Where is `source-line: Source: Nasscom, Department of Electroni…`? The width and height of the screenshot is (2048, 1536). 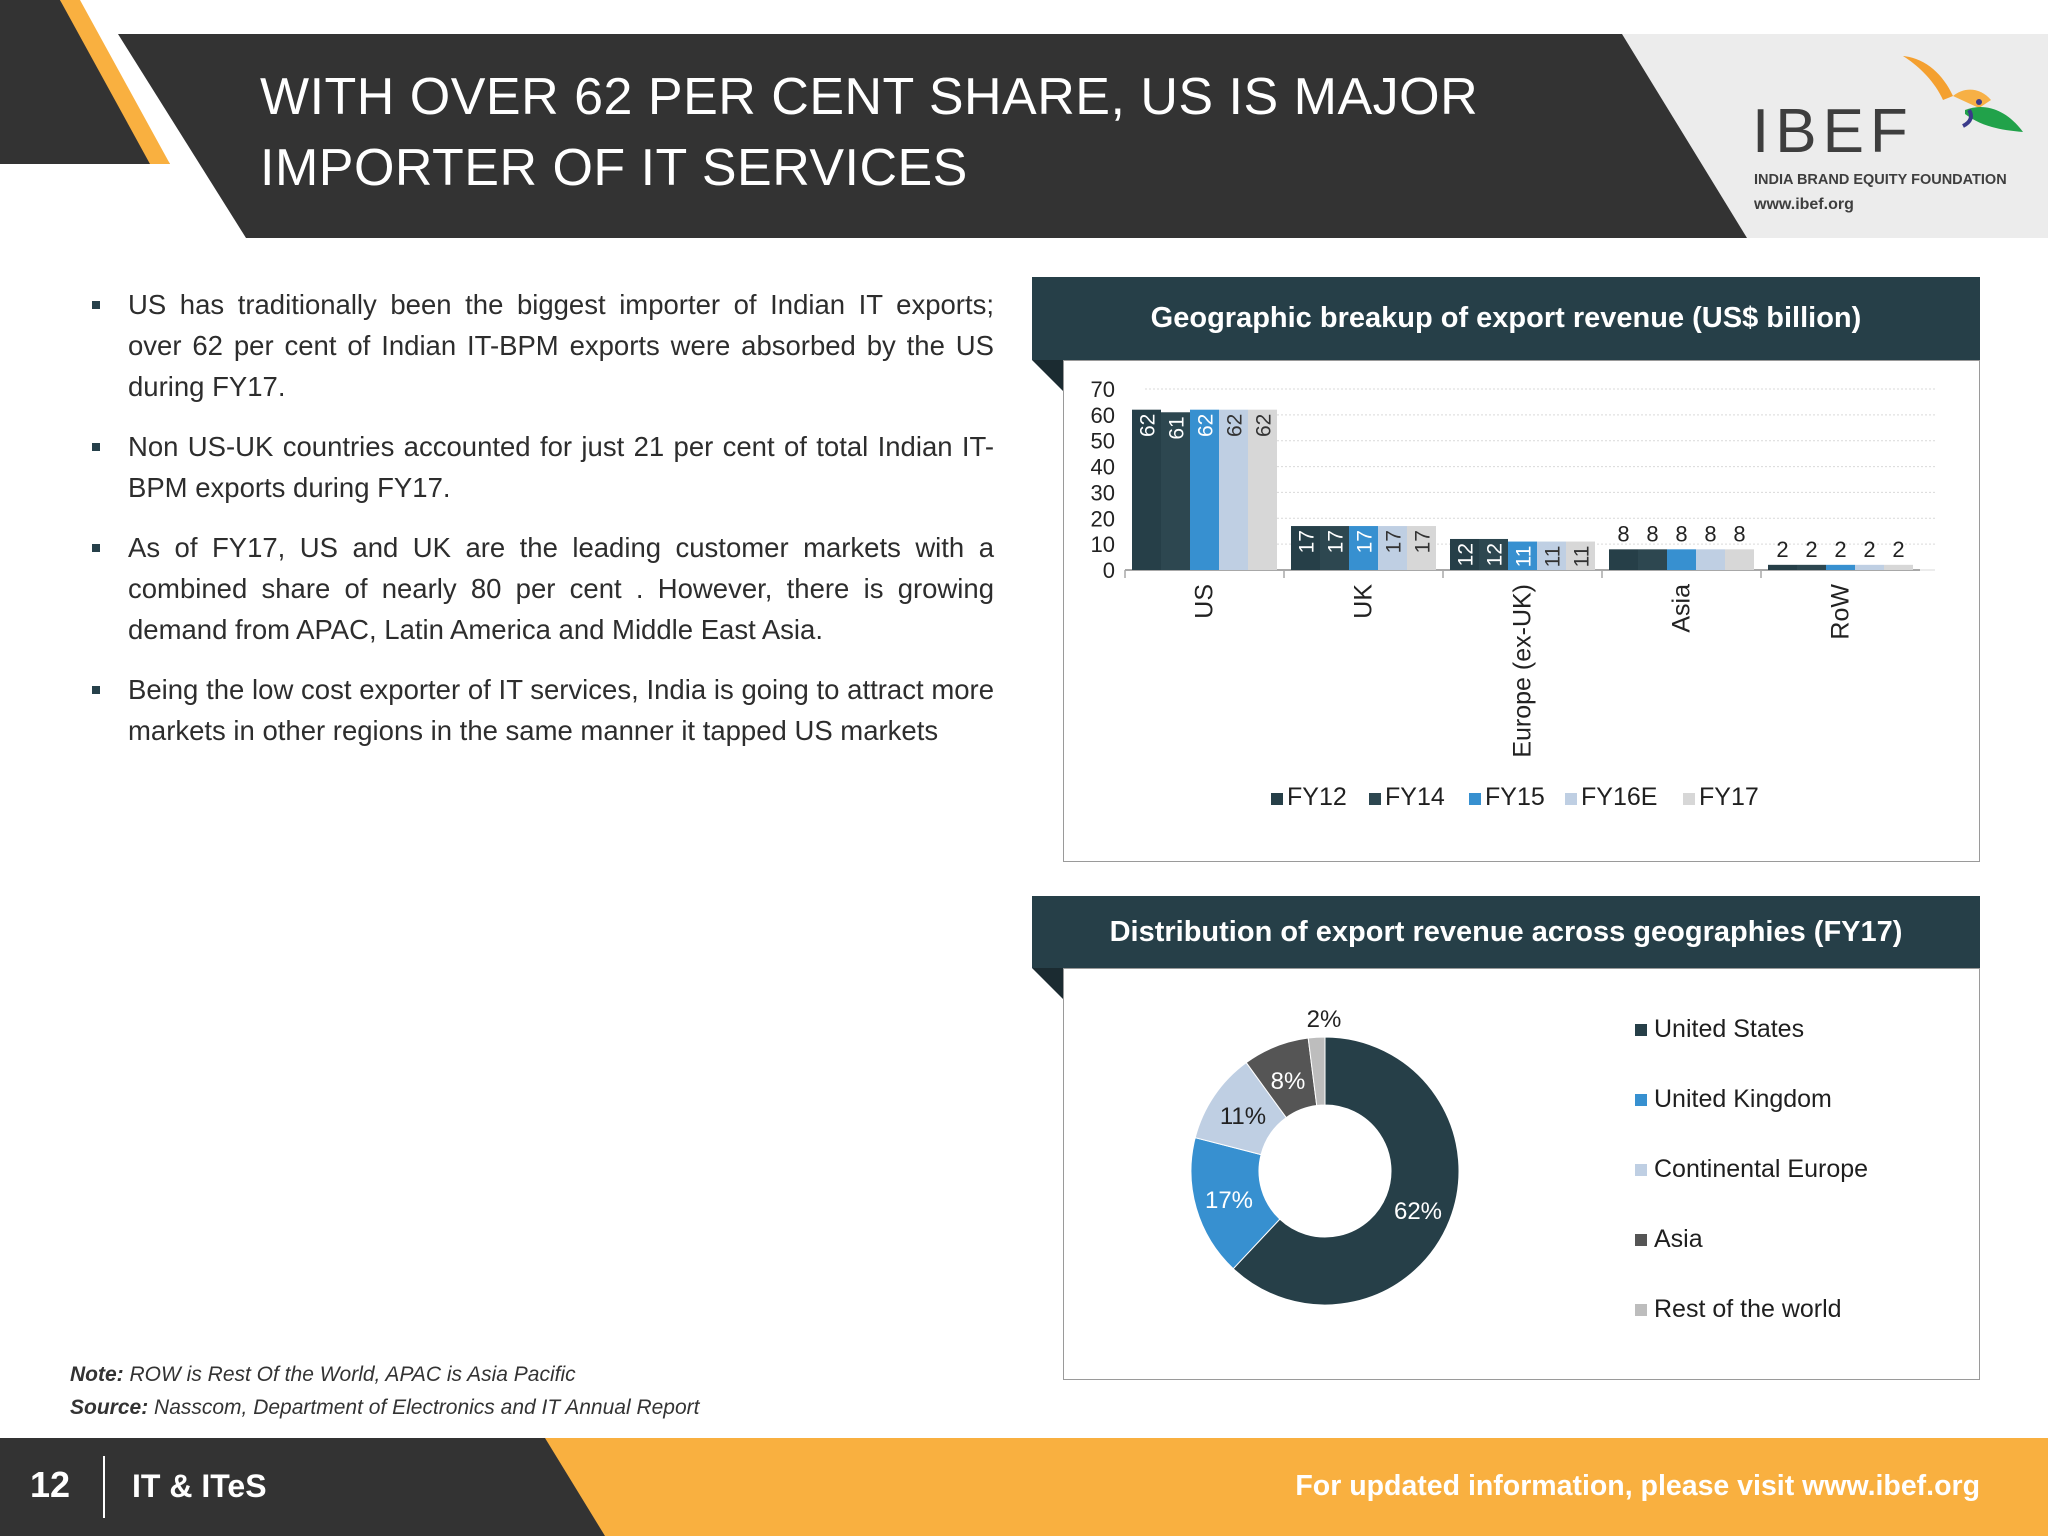
source-line: Source: Nasscom, Department of Electroni… is located at coordinates (385, 1407).